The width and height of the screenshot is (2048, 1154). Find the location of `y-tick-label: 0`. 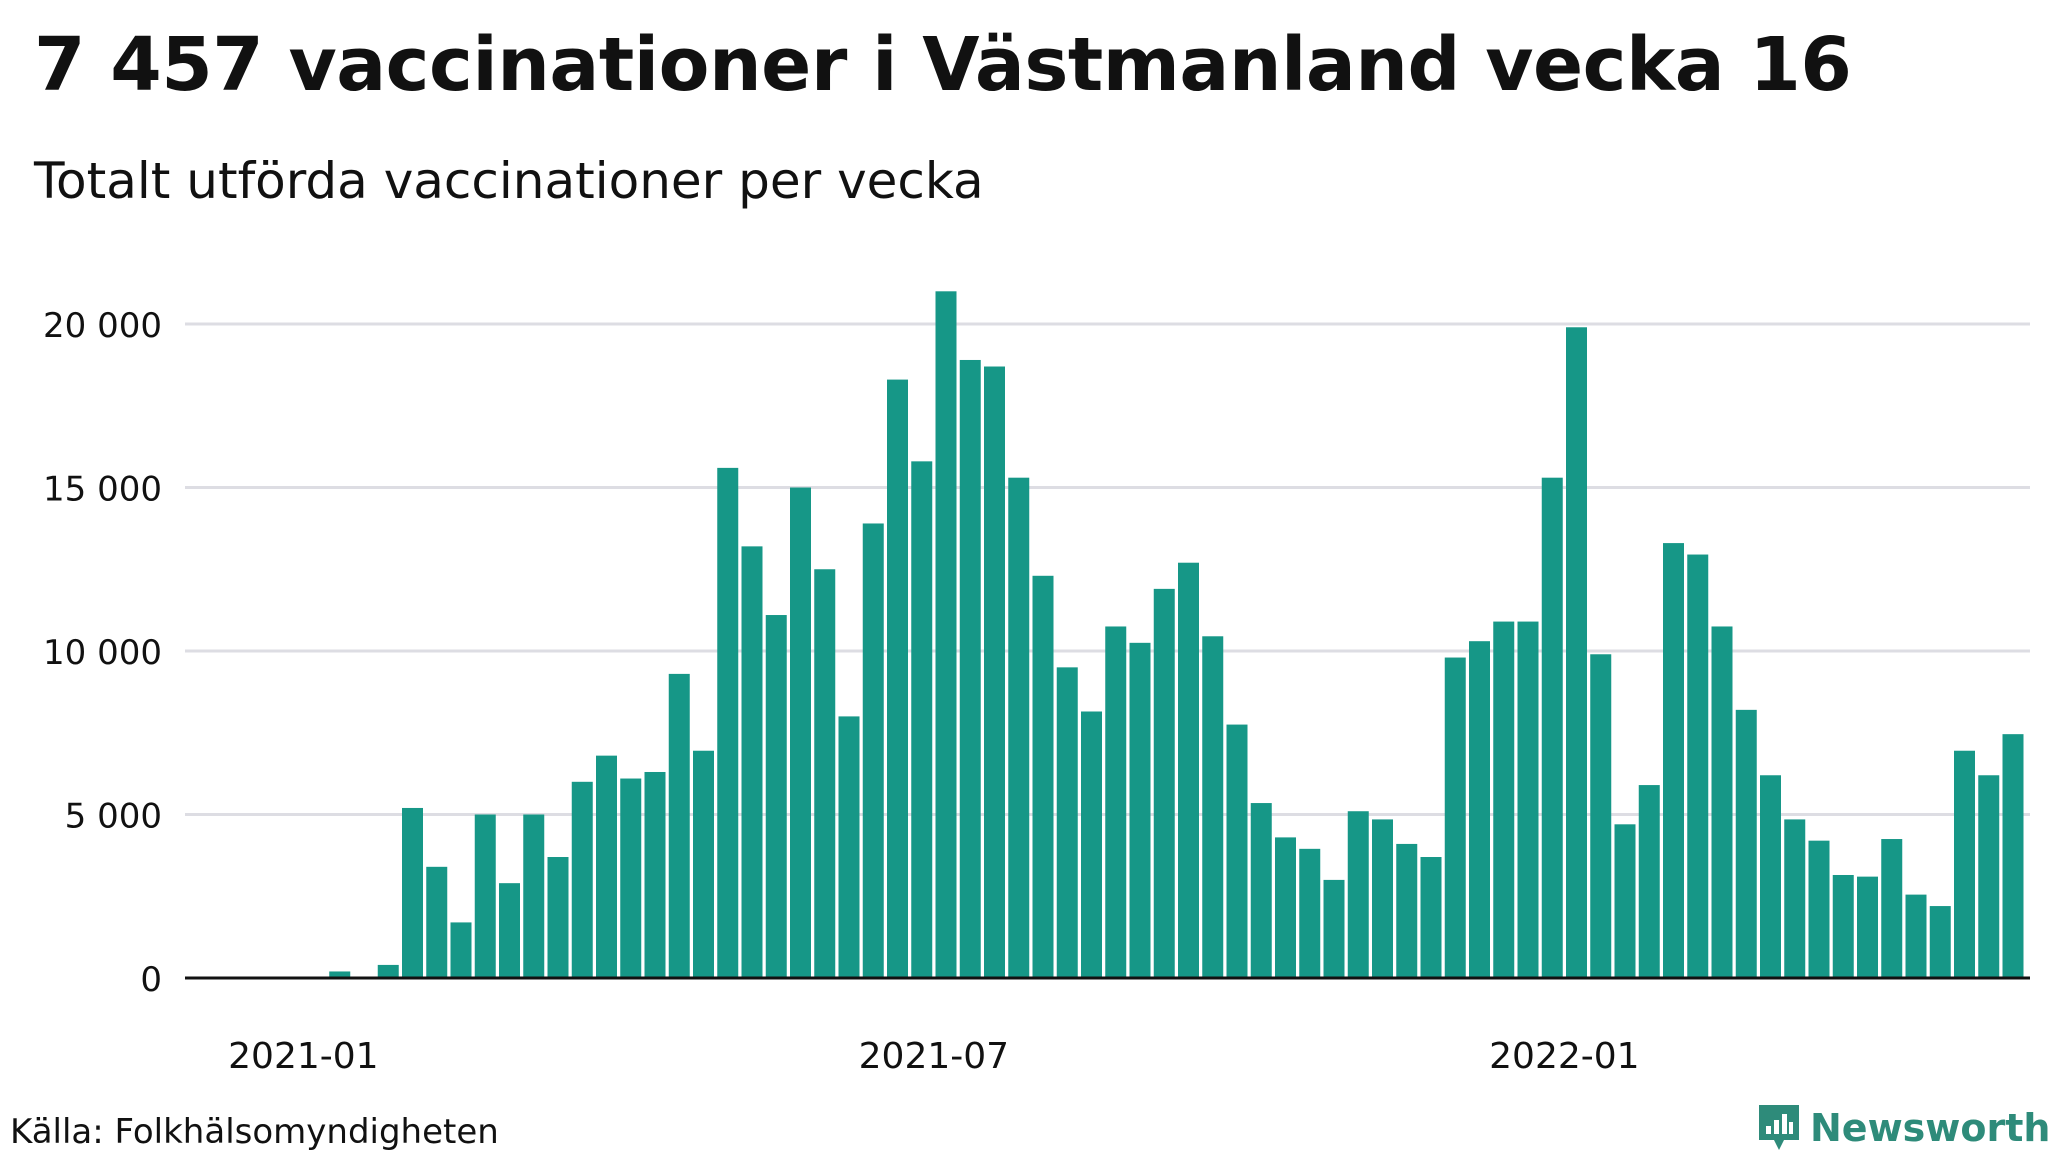

y-tick-label: 0 is located at coordinates (151, 980).